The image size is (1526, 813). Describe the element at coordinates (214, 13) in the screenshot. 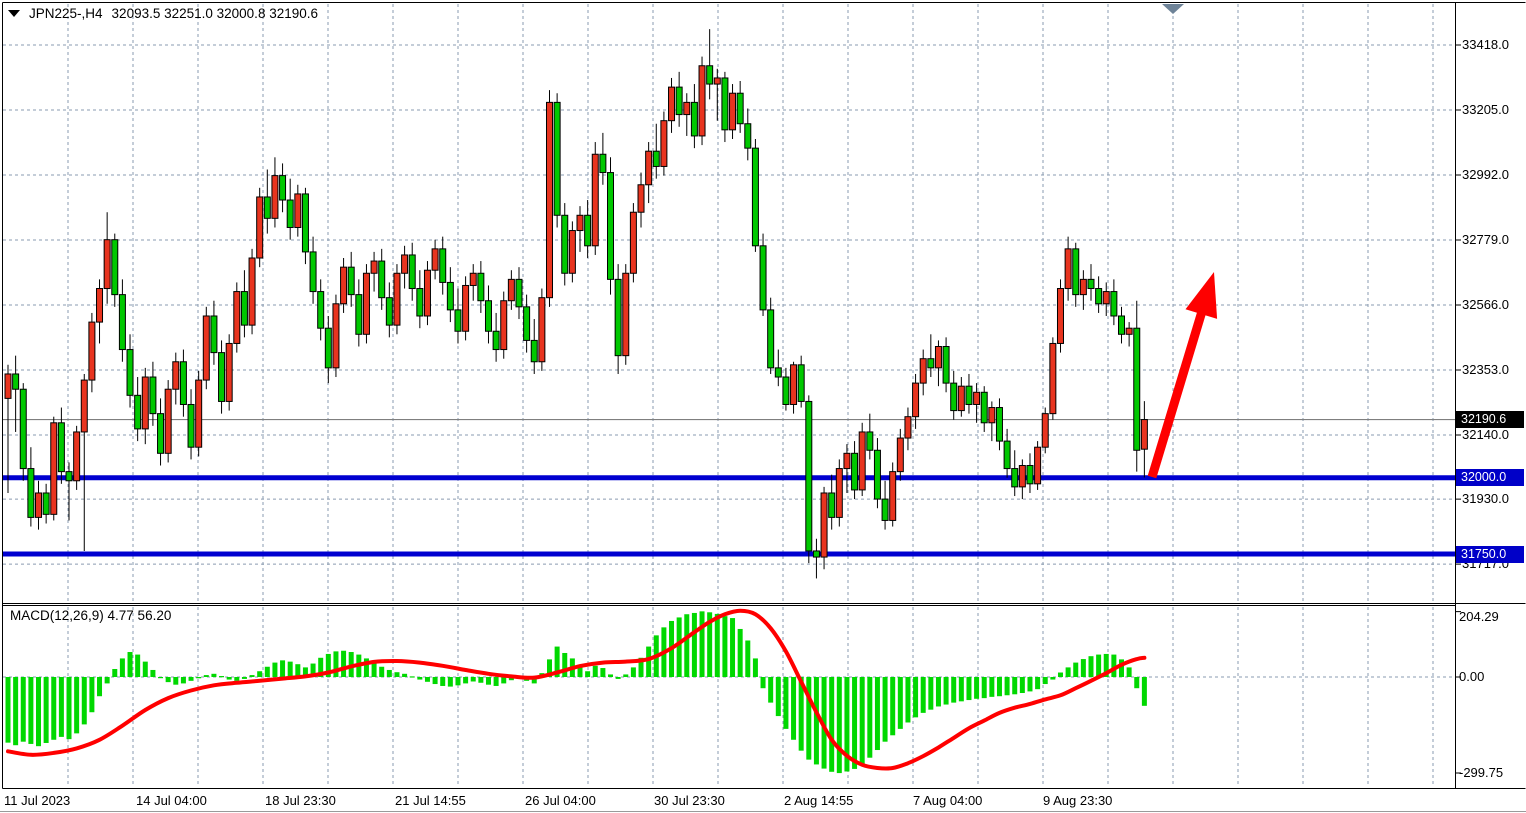

I see `ohlc-readout: 32093.5 32251.0 32000.8 32190.6` at that location.